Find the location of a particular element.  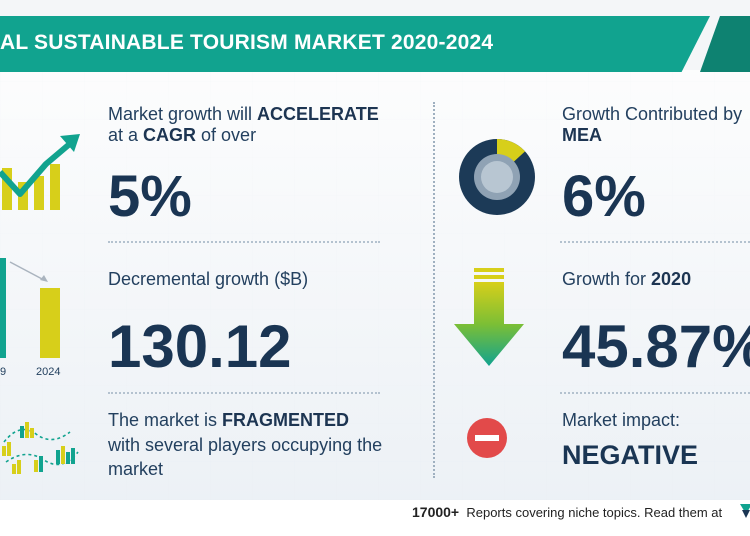

yoy-value: 45.87% is located at coordinates (656, 346).